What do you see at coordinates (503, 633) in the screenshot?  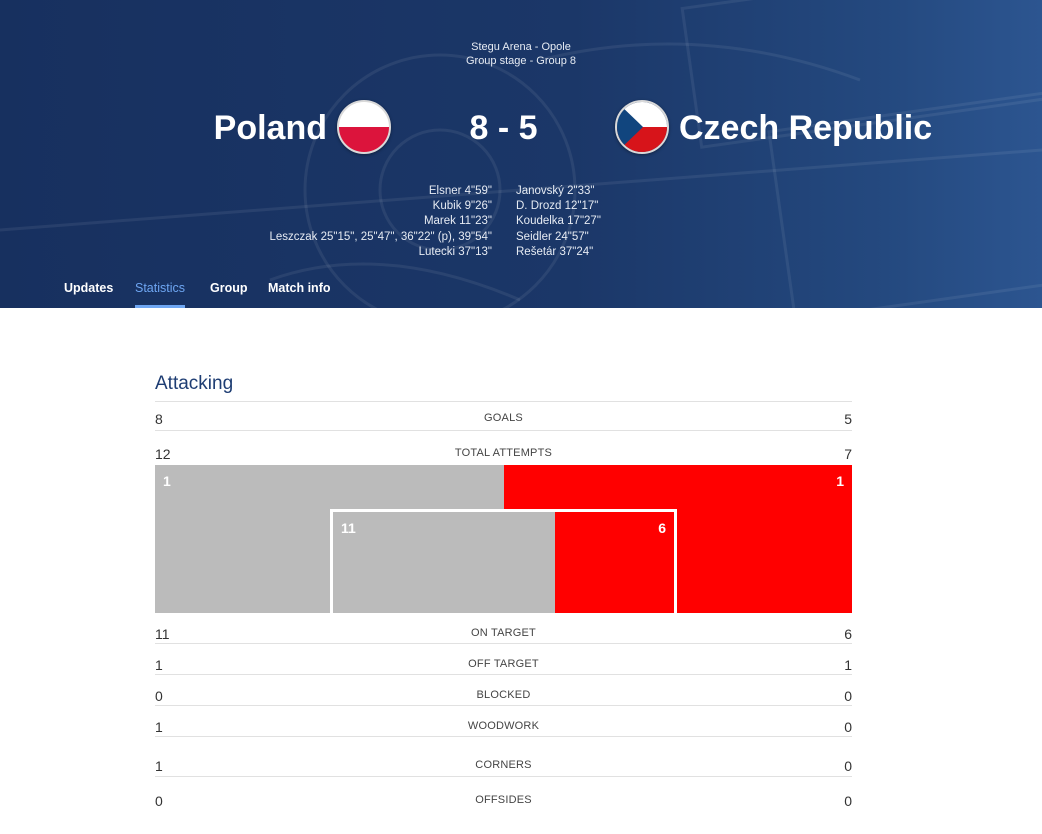 I see `on-target-label: ON TARGET` at bounding box center [503, 633].